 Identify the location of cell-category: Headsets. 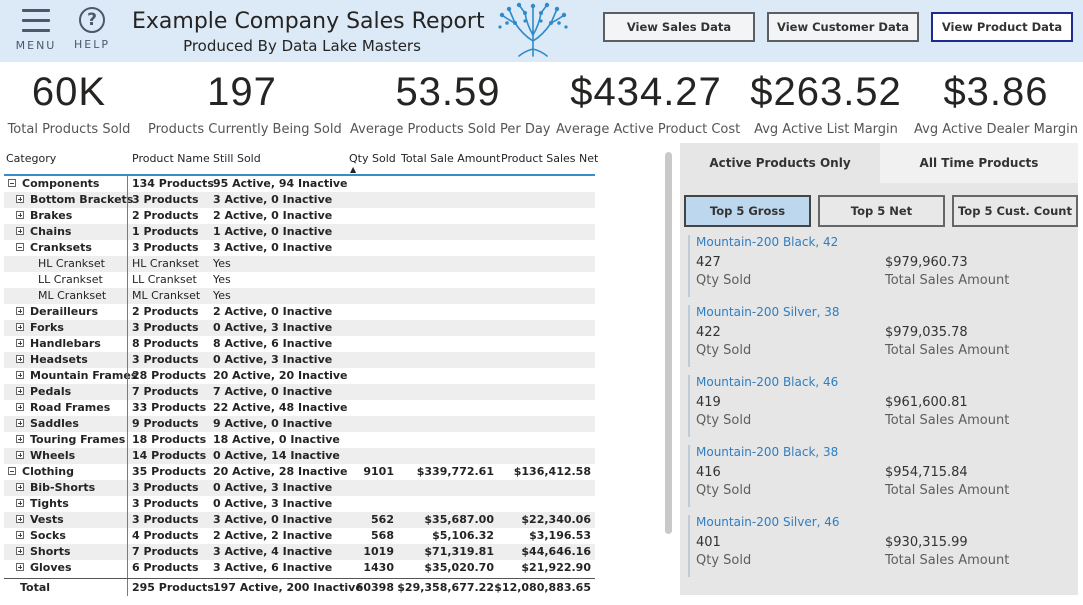
(52, 359).